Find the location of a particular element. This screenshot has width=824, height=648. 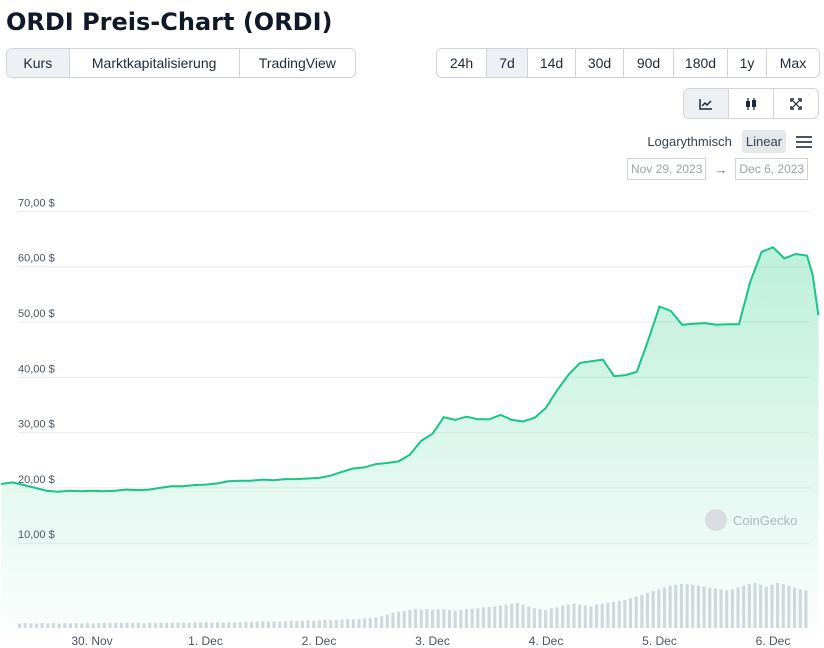

y-tick-label: 40,00 $ is located at coordinates (36, 369).